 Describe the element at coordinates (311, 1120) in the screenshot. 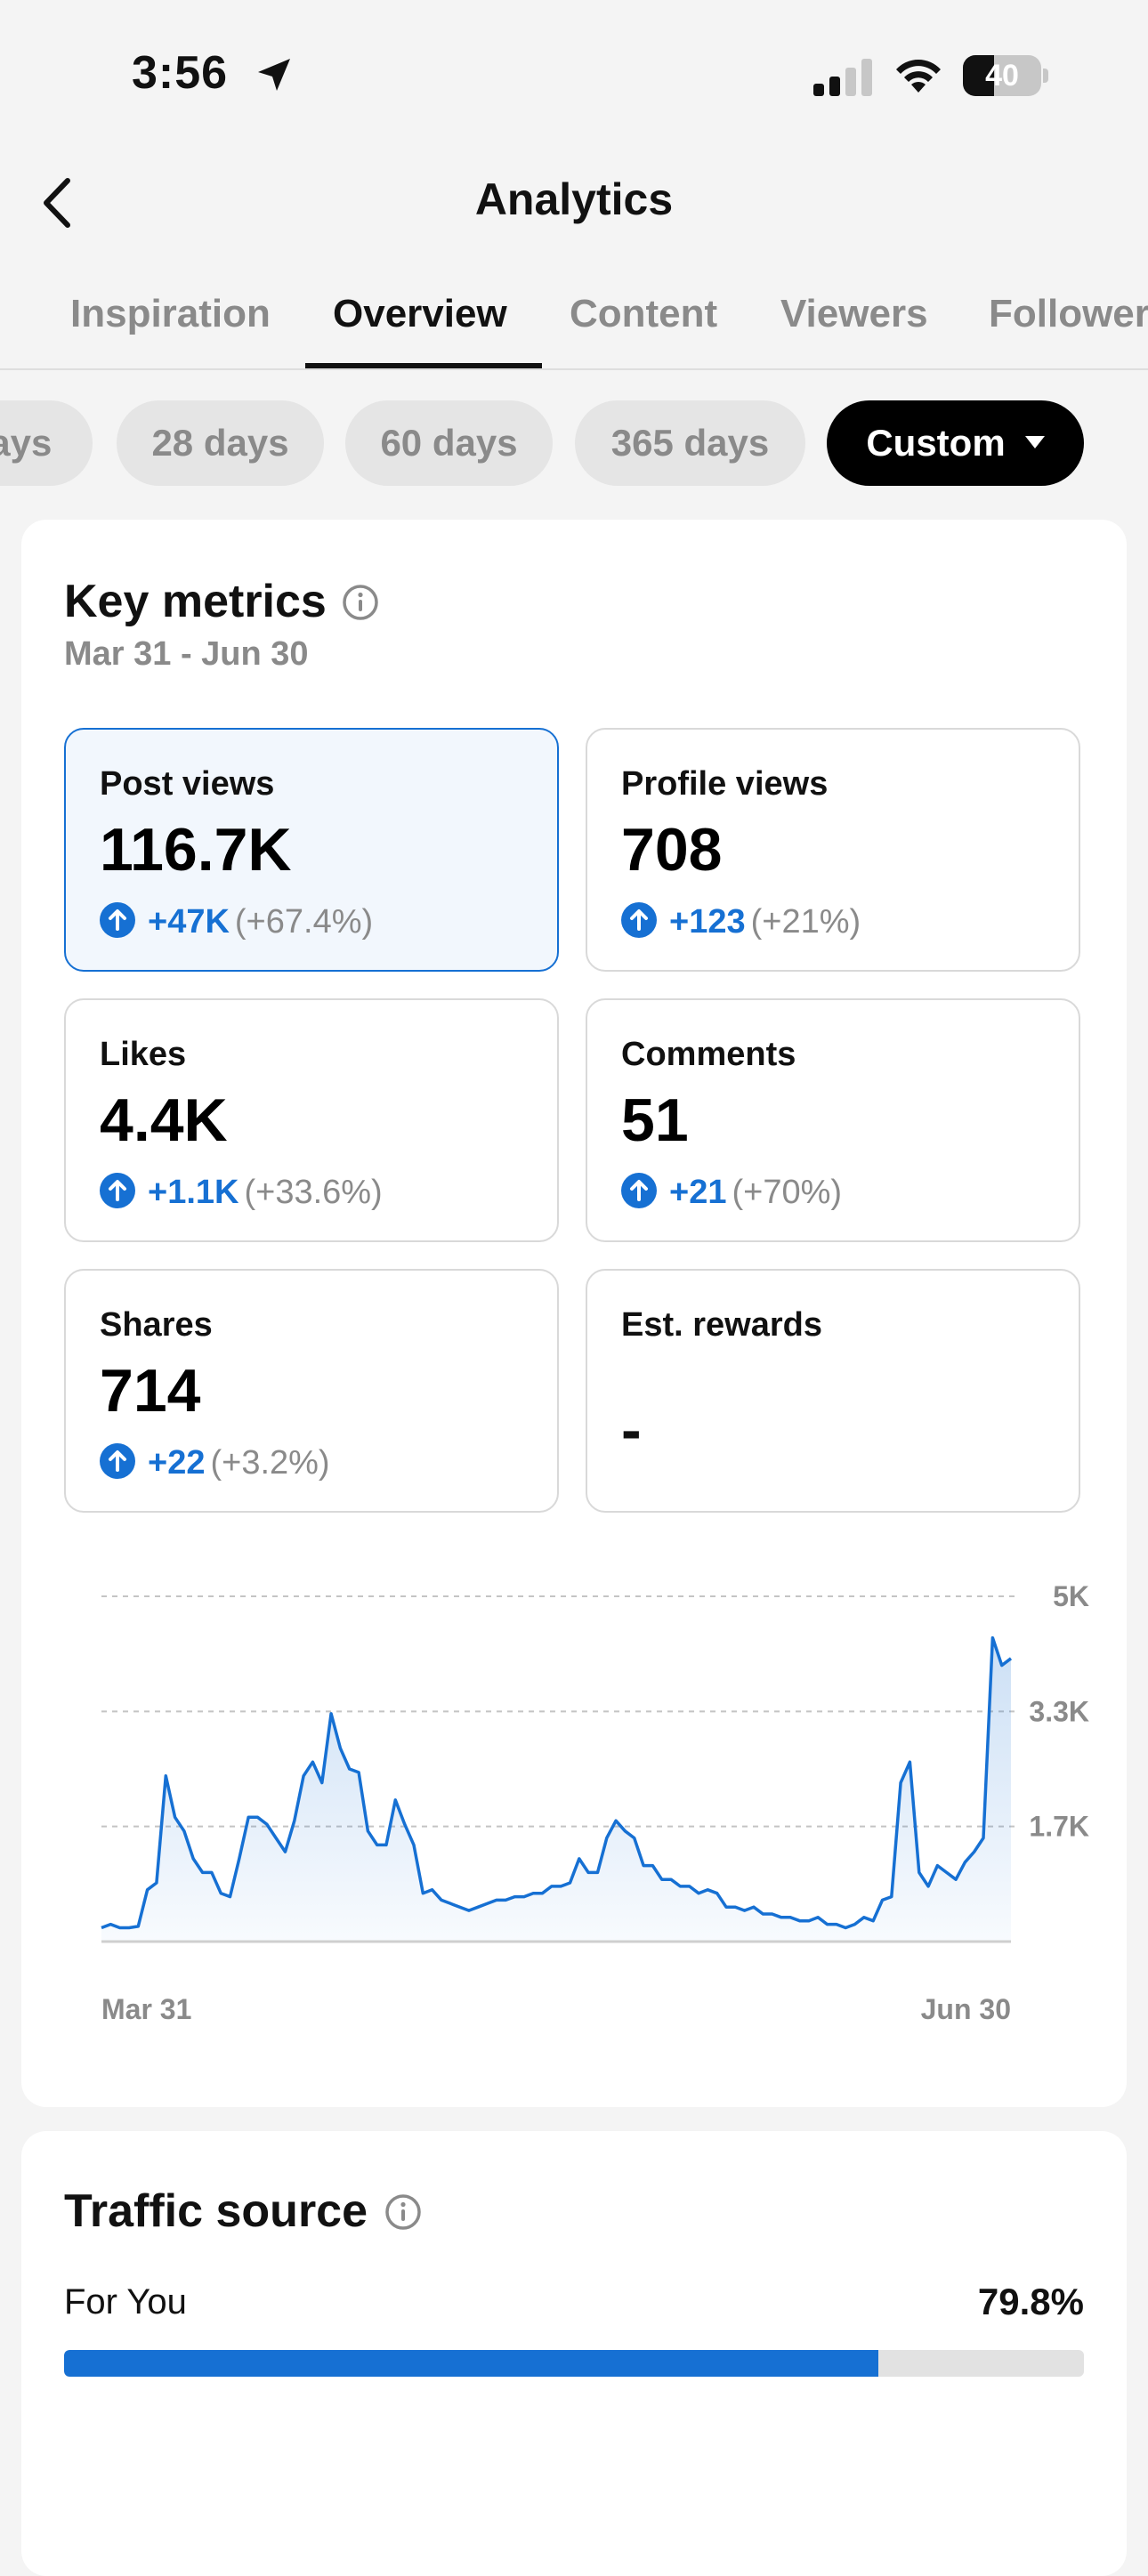

I see `metric-likes: Likes 4.4K +1.1K (+33.6%)` at that location.